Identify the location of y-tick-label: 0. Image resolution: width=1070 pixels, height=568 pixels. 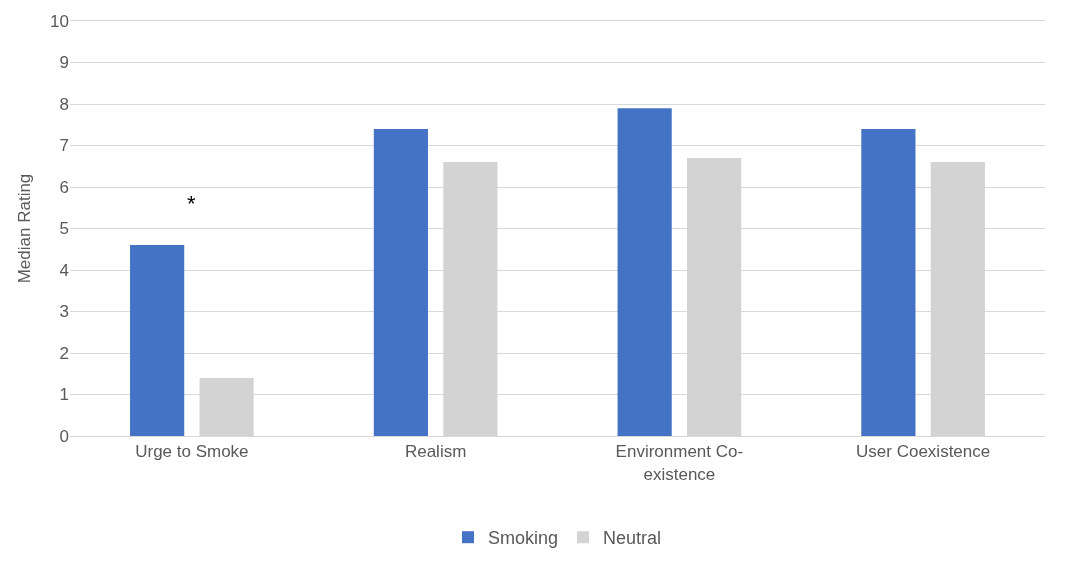
(64, 436).